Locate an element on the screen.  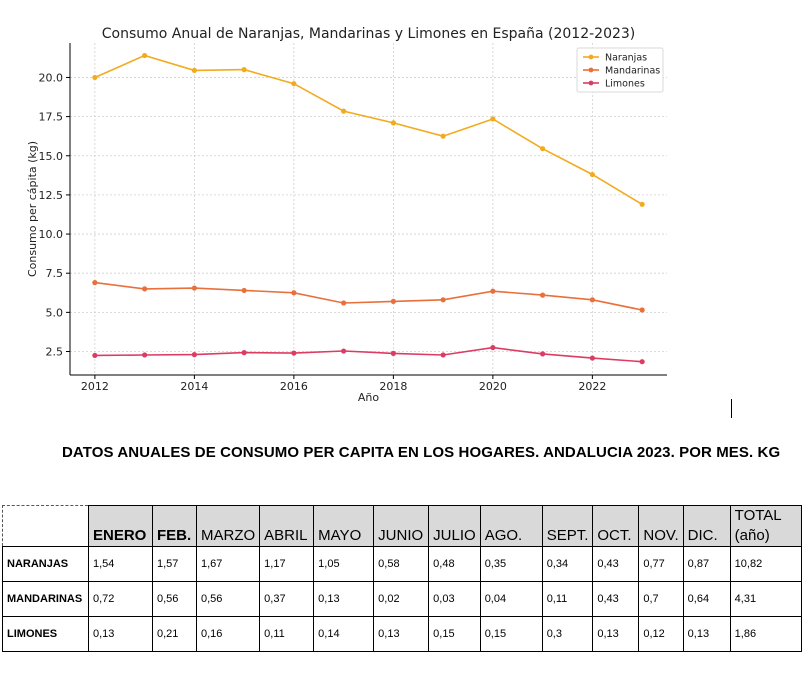
x-tick-label: 2012 is located at coordinates (95, 386).